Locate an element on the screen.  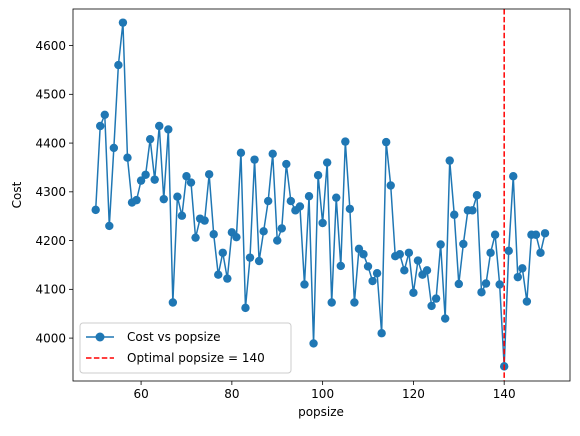
x-axis: 60 80 100 120 140 is located at coordinates (324, 391).